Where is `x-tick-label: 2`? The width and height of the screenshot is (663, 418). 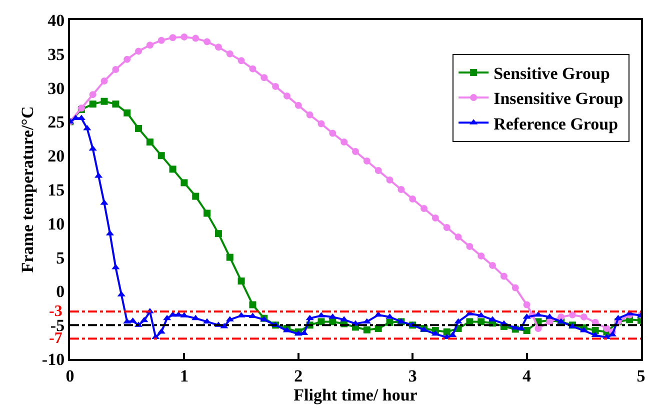
x-tick-label: 2 is located at coordinates (298, 376).